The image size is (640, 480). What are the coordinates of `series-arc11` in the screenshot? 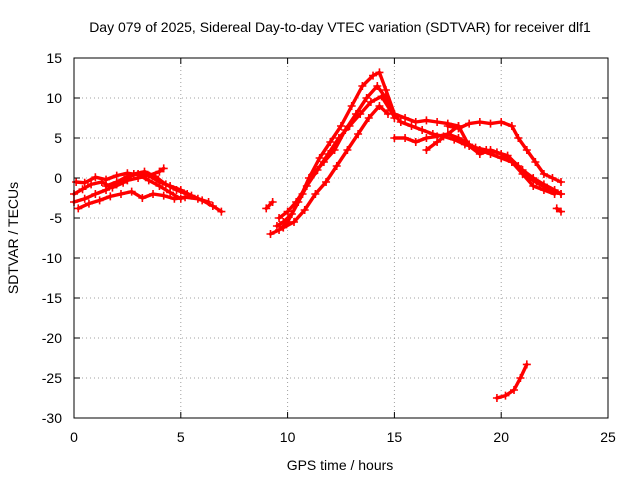 It's located at (474, 164).